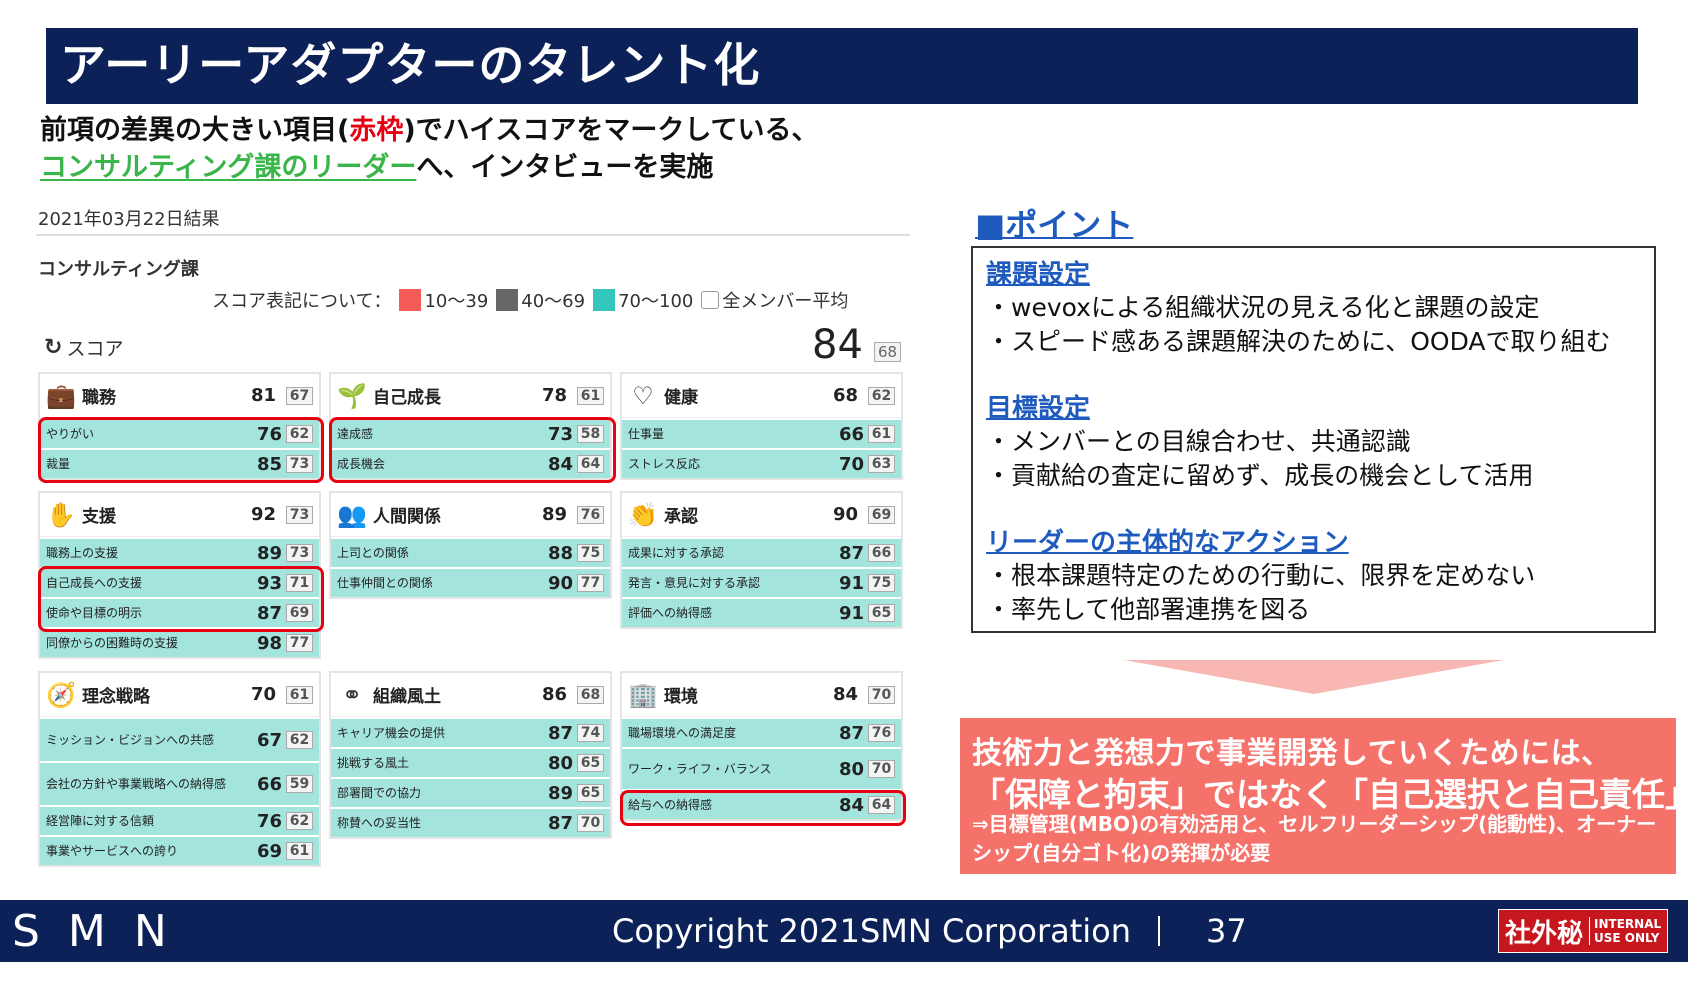  I want to click on sub-item-average-badge: 66, so click(881, 553).